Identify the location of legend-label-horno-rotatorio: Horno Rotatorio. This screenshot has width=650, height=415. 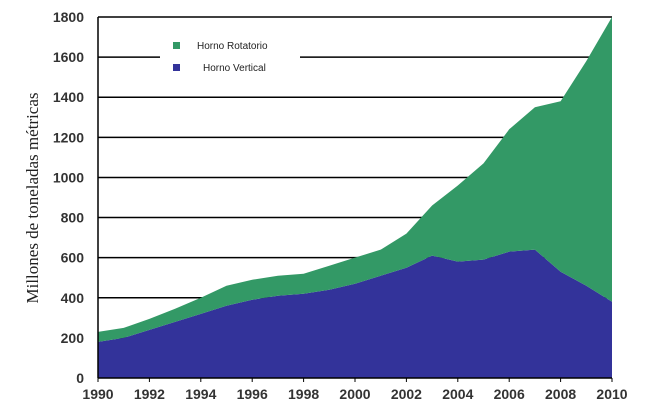
(232, 46).